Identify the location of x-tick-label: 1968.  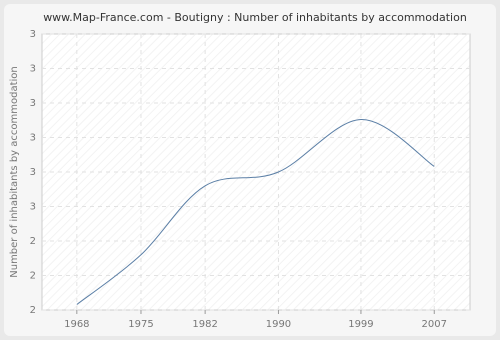
(76, 324).